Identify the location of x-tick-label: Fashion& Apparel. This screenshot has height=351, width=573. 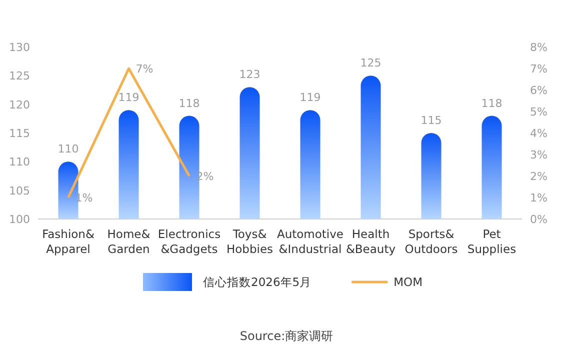
(68, 241).